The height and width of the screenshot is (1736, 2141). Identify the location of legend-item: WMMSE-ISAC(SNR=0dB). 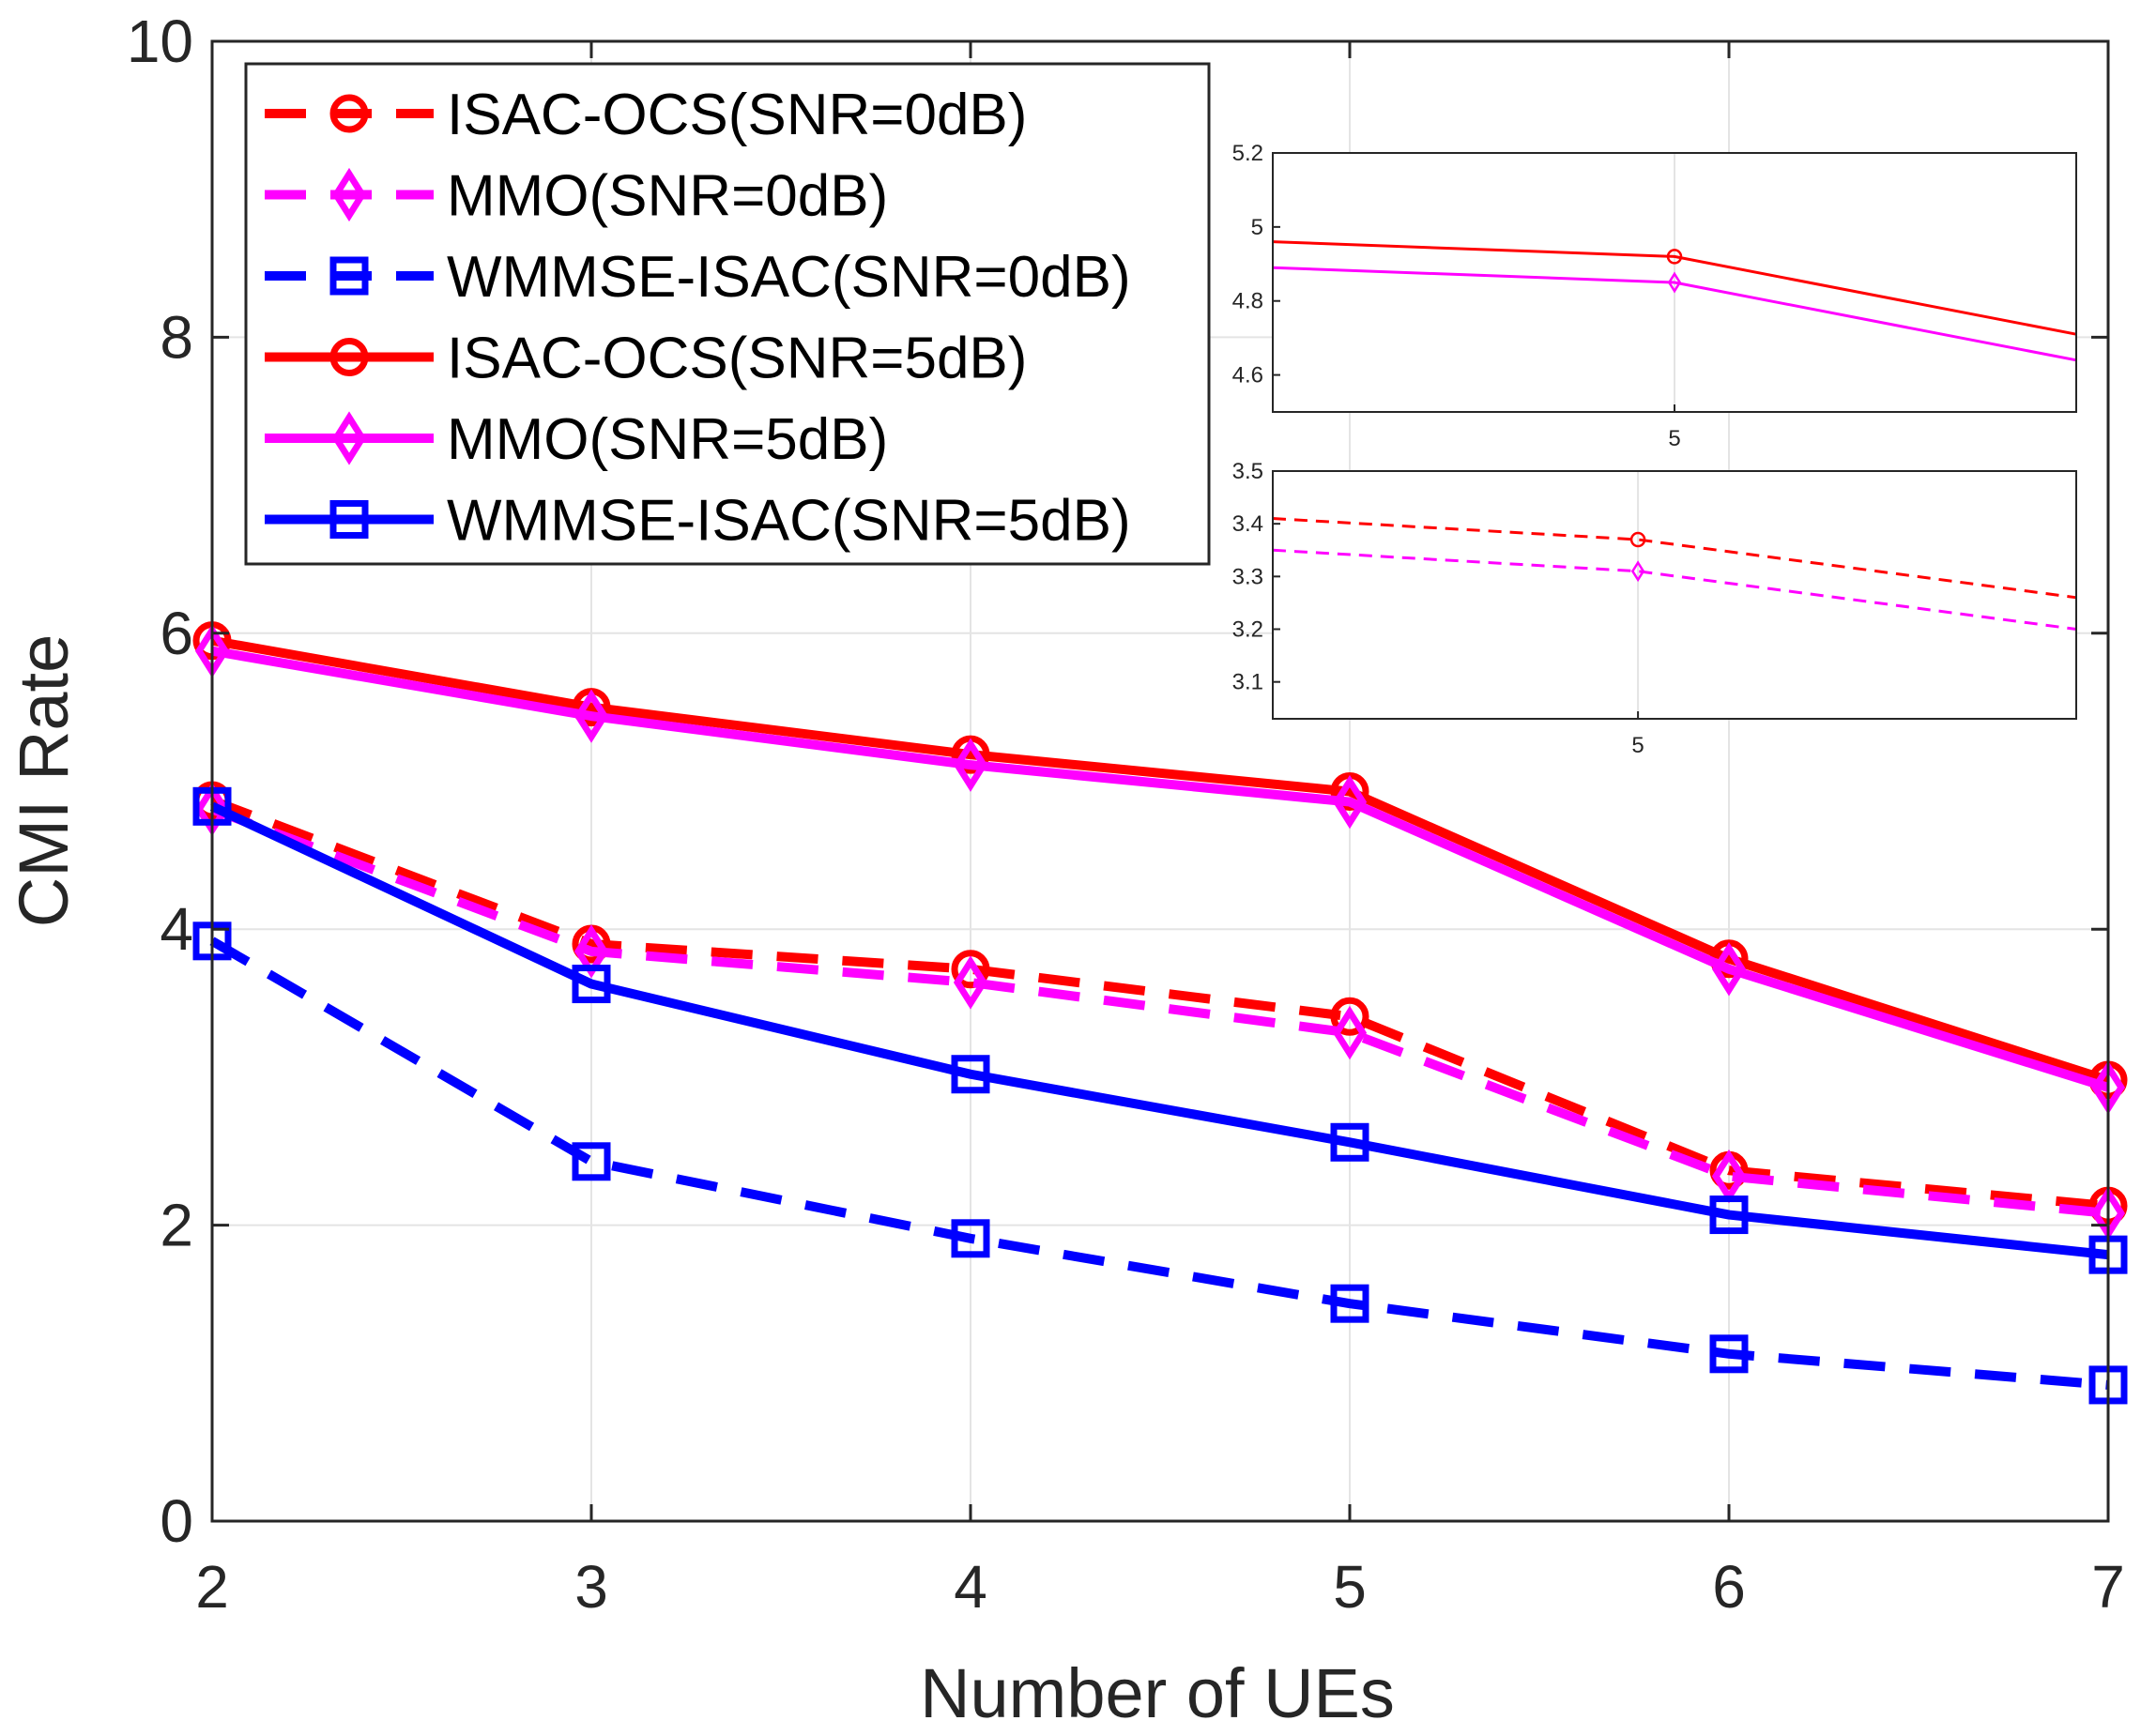
(698, 277).